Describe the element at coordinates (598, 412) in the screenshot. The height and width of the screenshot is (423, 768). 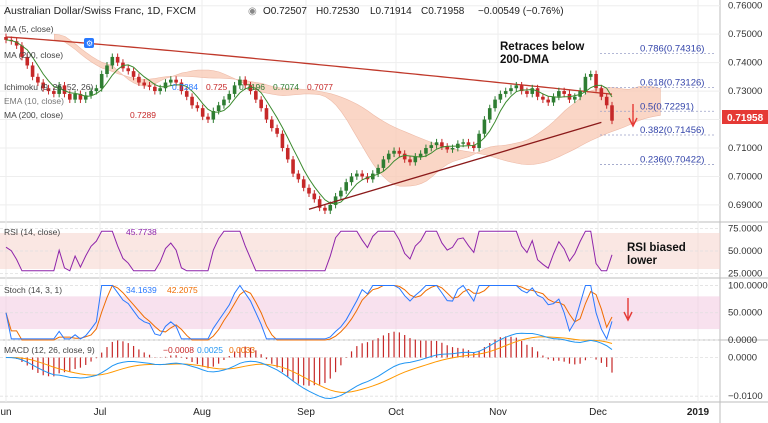
I see `x-tick-label: Dec` at that location.